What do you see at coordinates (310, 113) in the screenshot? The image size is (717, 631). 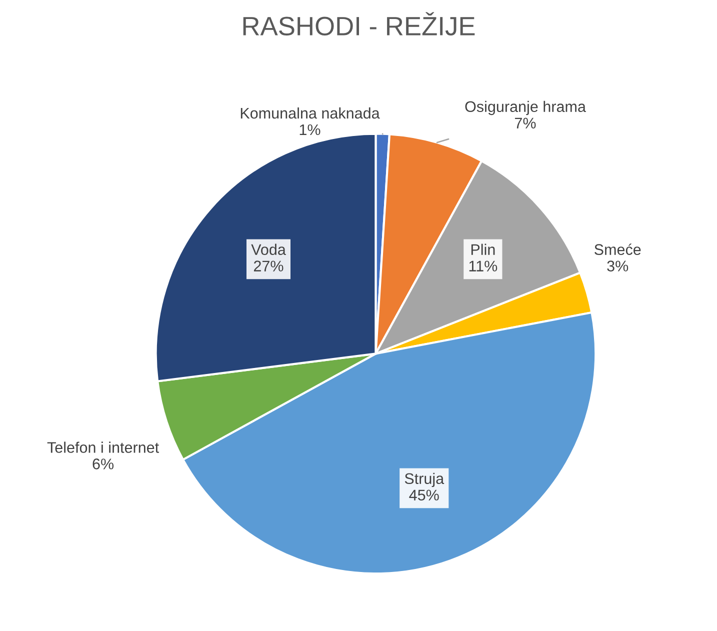 I see `slice-label: Komunalna naknada` at bounding box center [310, 113].